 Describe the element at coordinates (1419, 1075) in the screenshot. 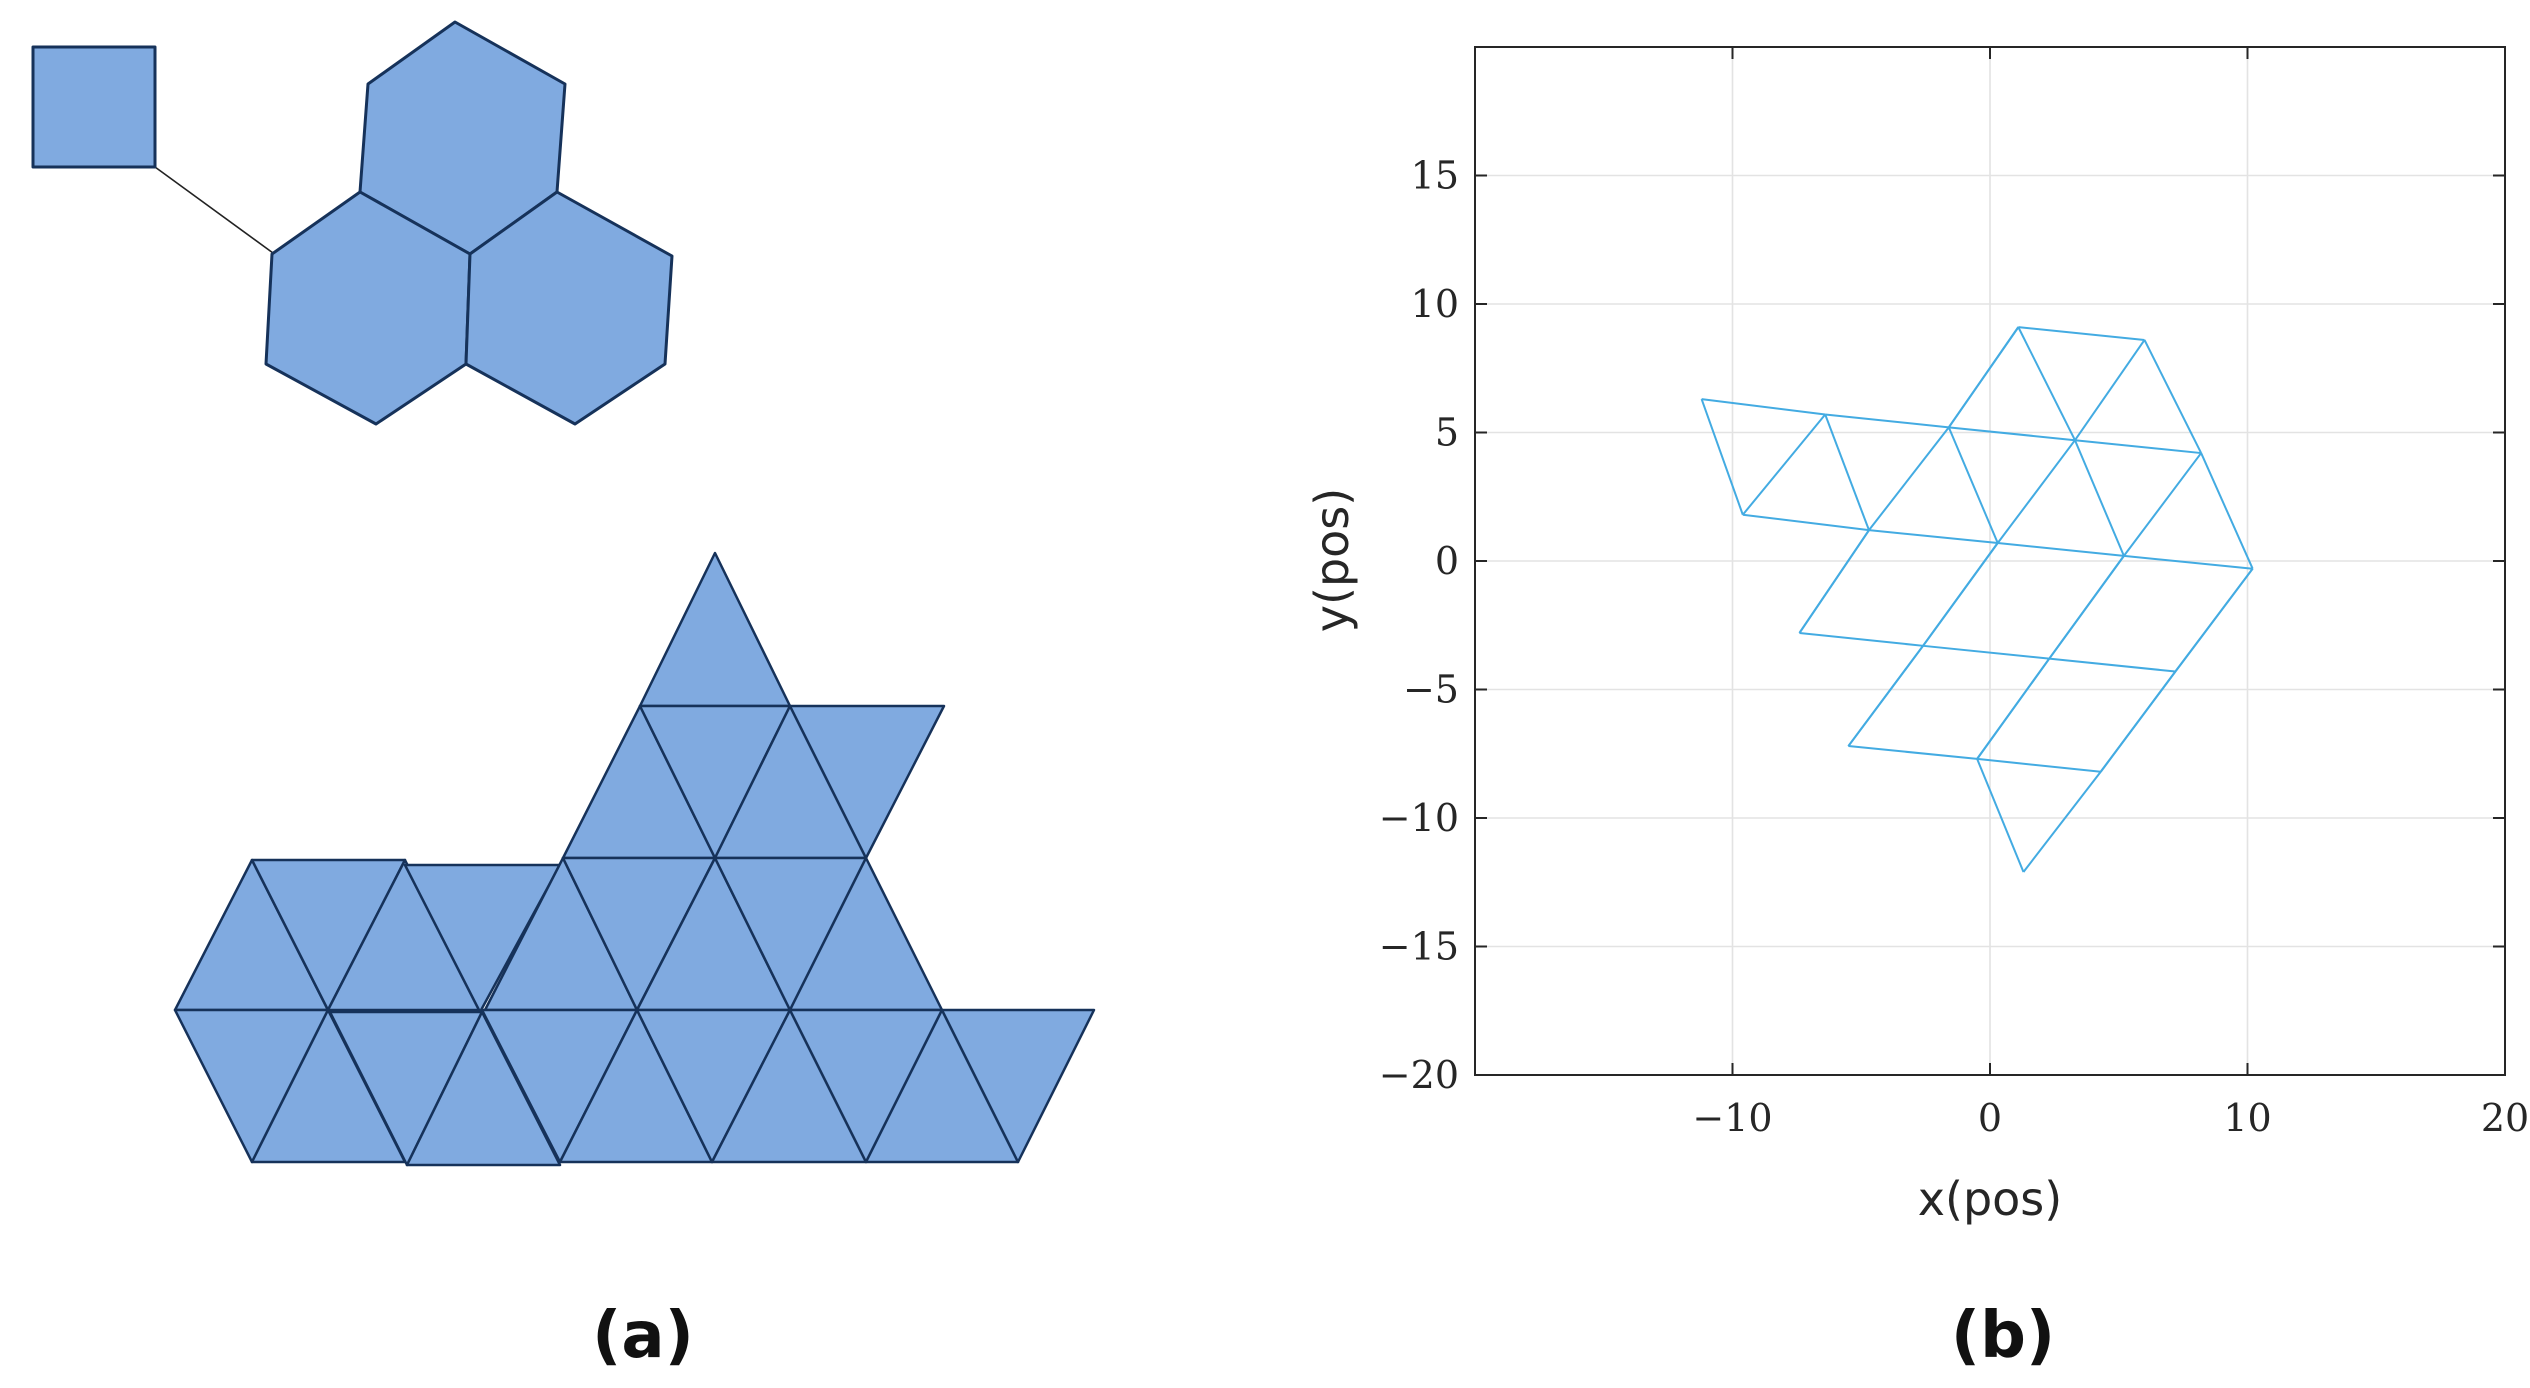

I see `y-tick-label: −20` at that location.